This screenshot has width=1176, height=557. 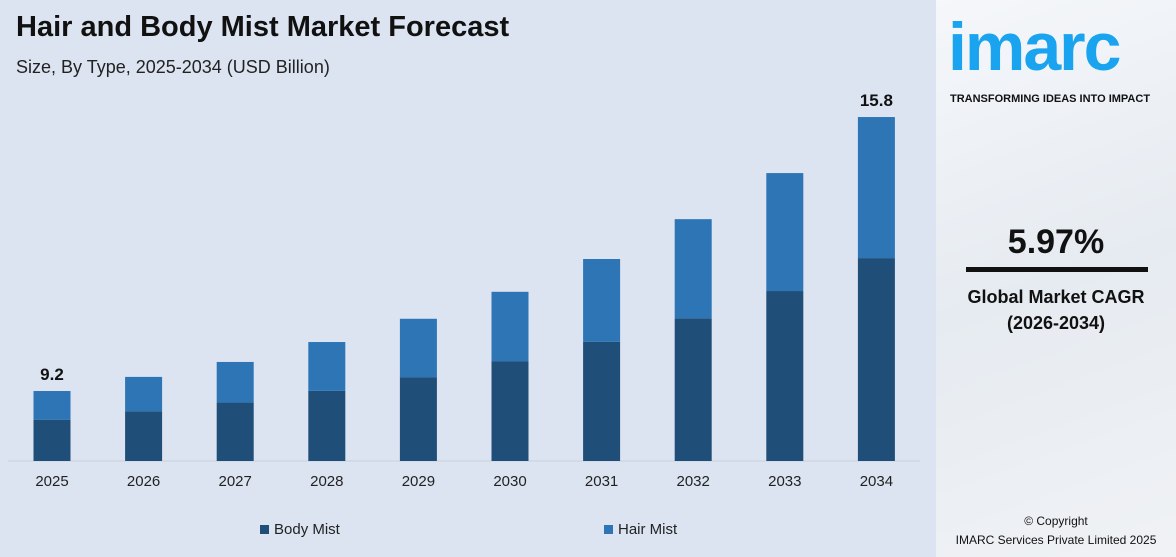 What do you see at coordinates (263, 27) in the screenshot?
I see `chart-title: Hair and Body Mist Market Forecast` at bounding box center [263, 27].